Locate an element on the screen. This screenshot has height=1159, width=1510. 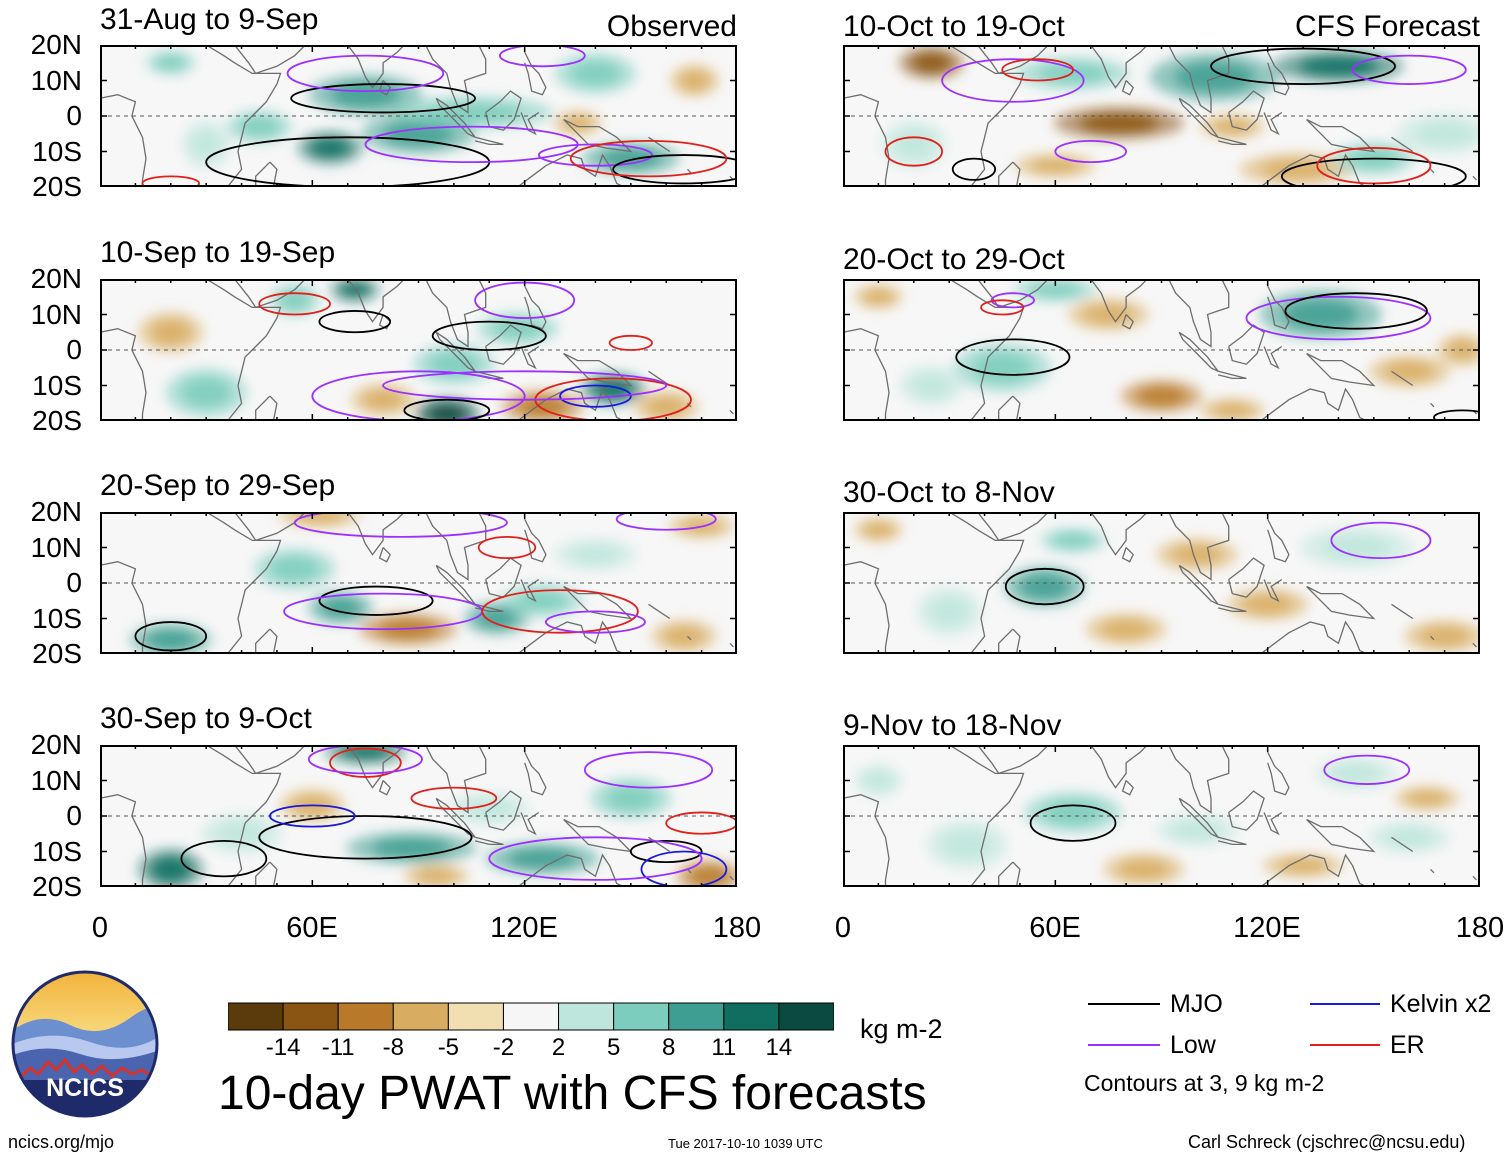
map-panel-obs2 is located at coordinates (418, 350).